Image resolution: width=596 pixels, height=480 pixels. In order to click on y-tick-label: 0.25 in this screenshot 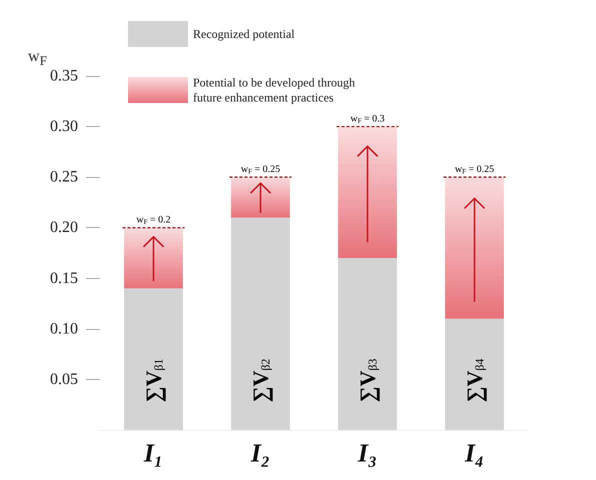, I will do `click(64, 177)`.